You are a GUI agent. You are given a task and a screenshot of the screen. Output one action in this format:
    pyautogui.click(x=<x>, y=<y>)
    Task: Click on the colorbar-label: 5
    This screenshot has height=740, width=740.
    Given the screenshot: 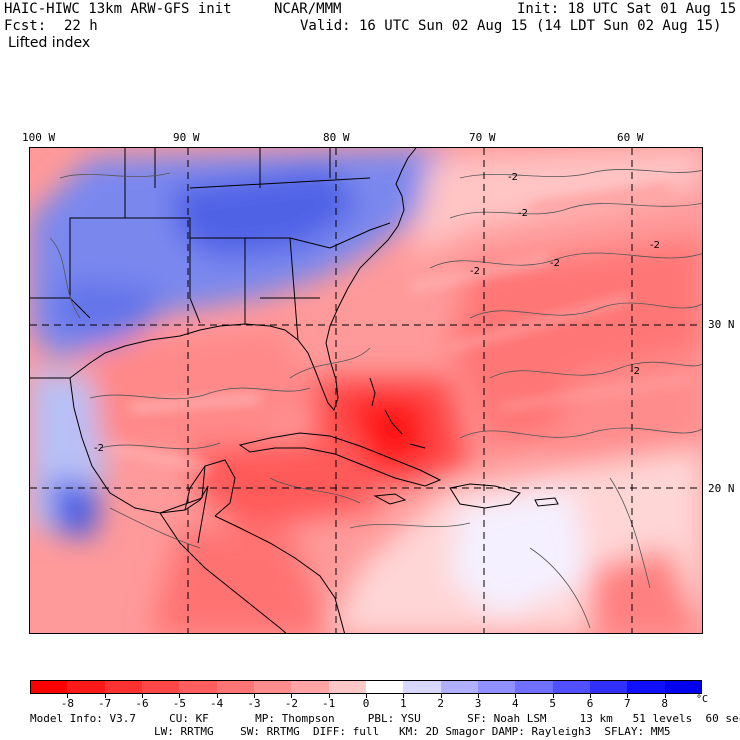 What is the action you would take?
    pyautogui.click(x=552, y=703)
    